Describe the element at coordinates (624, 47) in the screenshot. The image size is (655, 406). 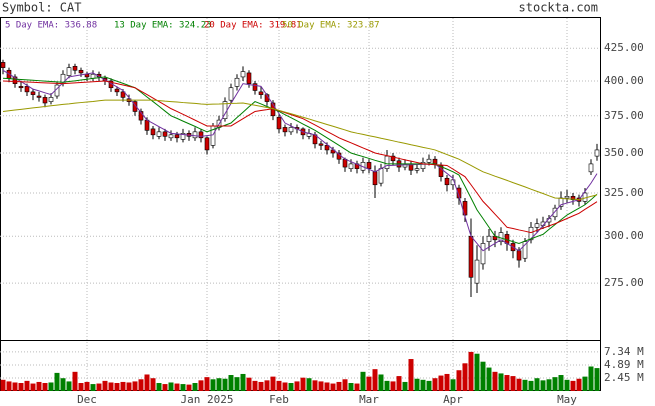
I see `y-tick-label: 425.00` at that location.